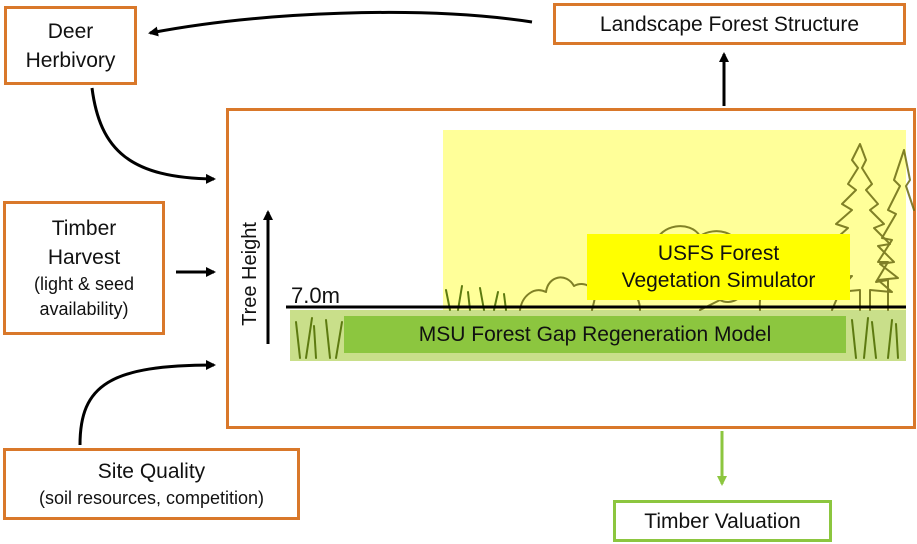  I want to click on timber-harvest-line4: availability), so click(84, 309).